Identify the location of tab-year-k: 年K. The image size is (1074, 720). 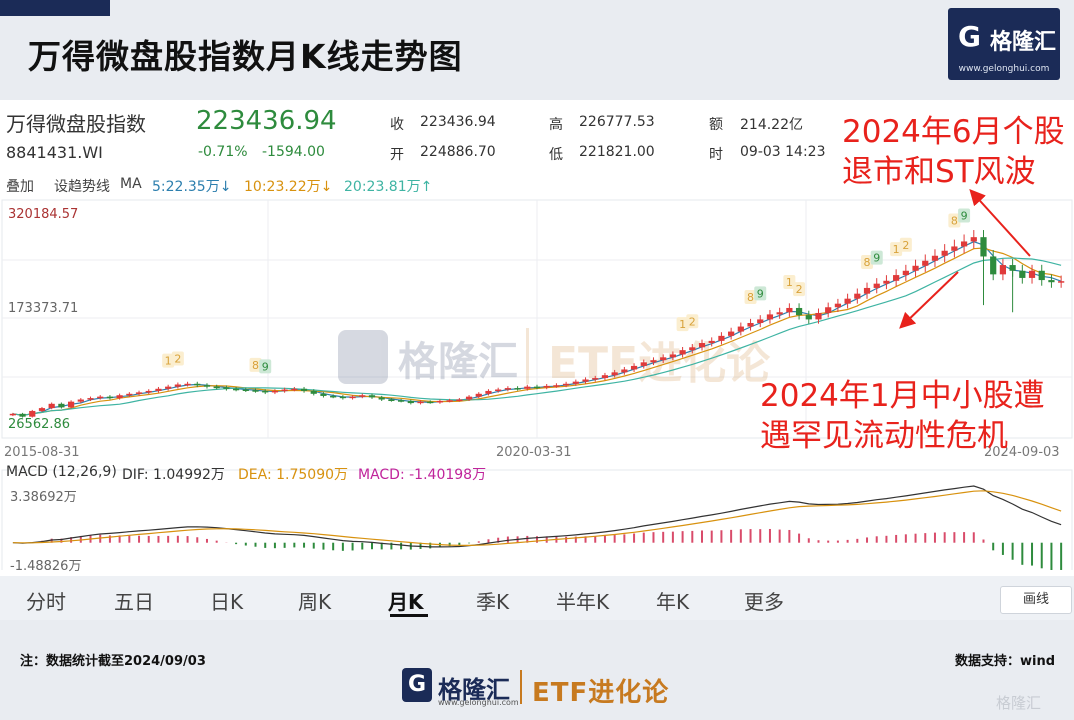
(673, 602).